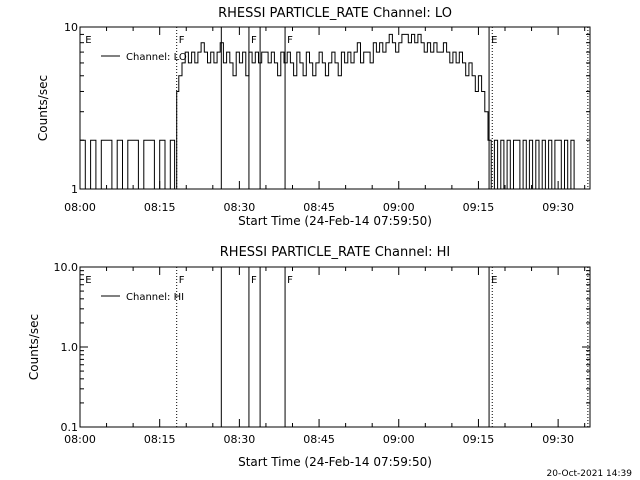  I want to click on legend-label: Channel: HI, so click(155, 297).